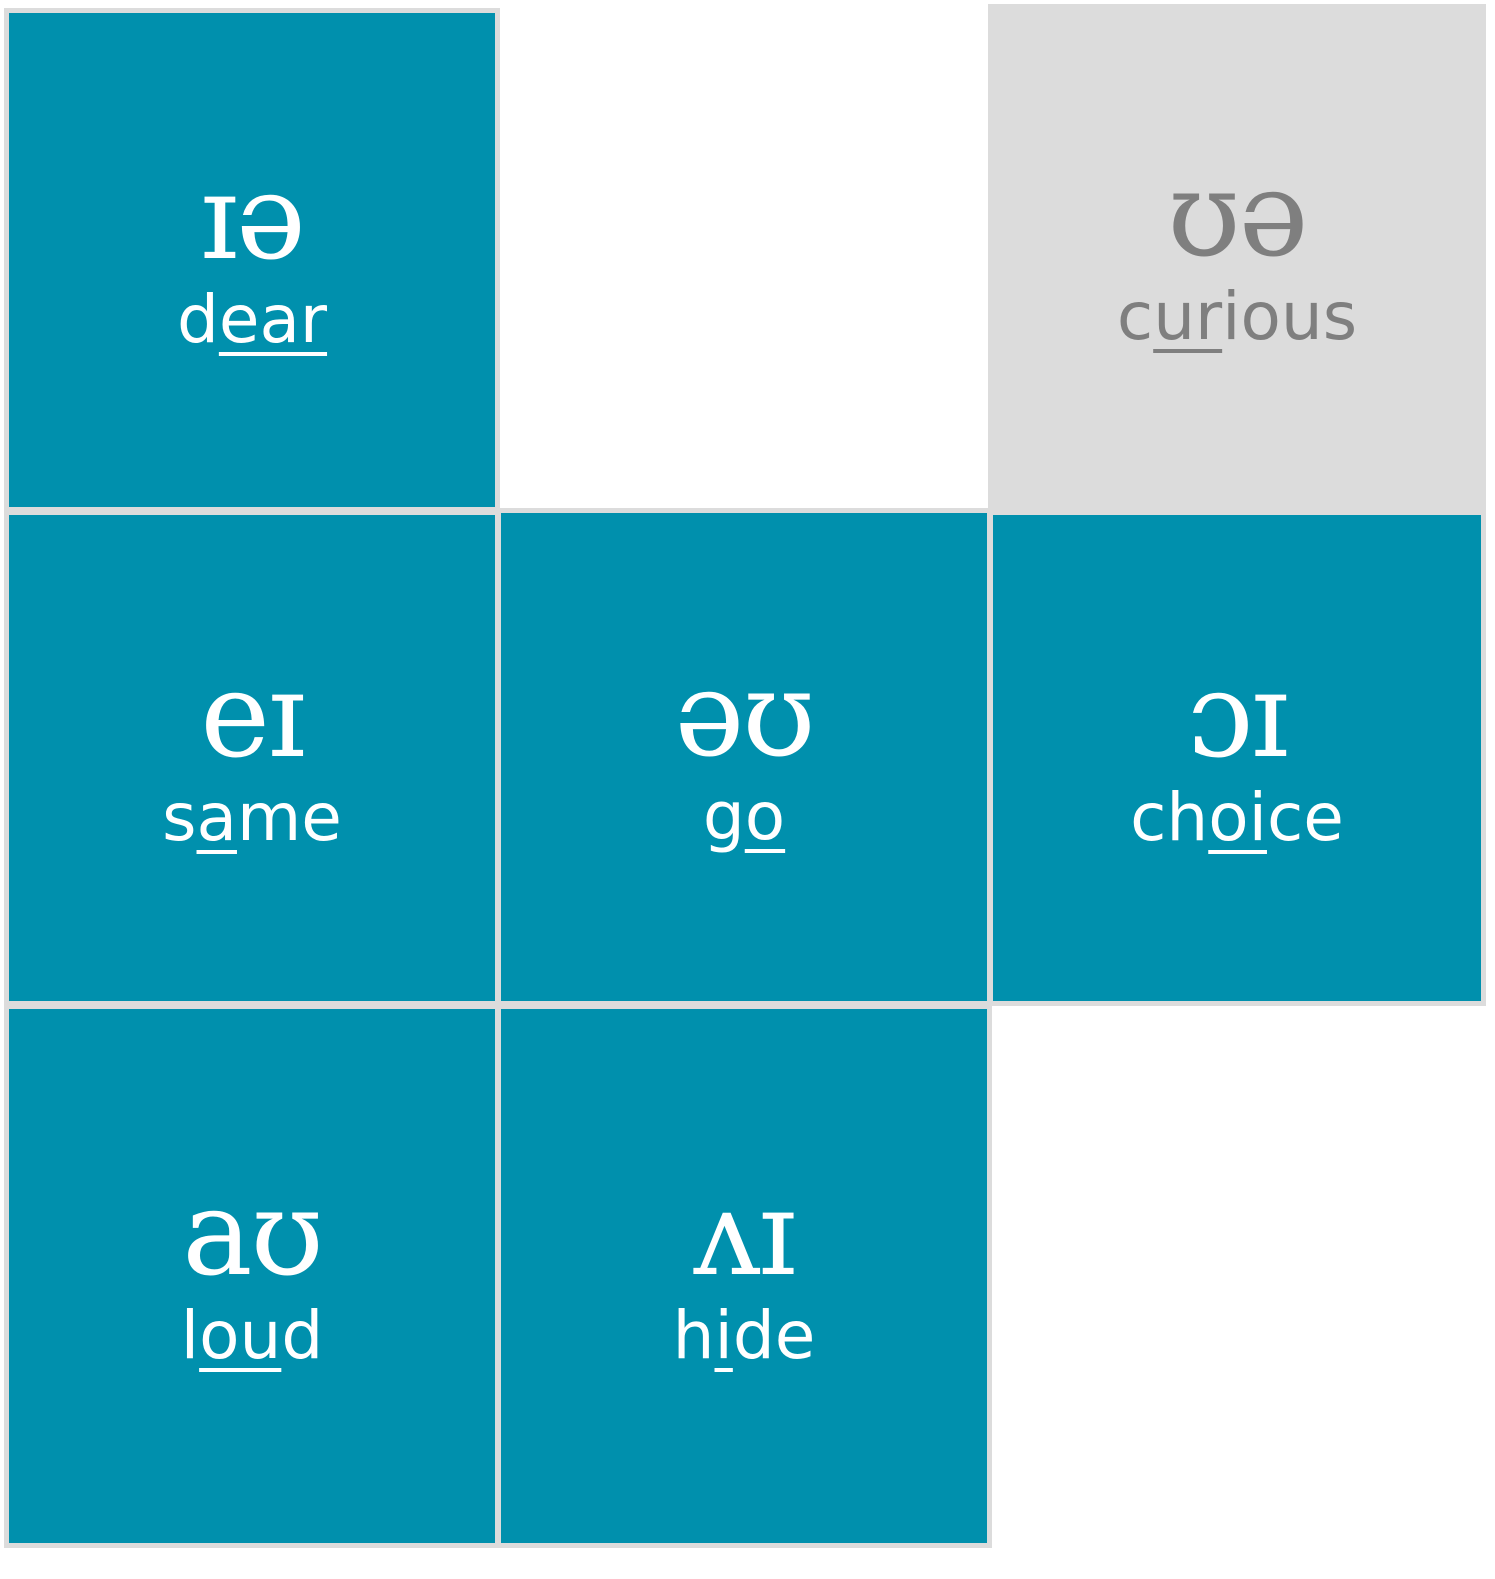 The height and width of the screenshot is (1579, 1495). I want to click on diphthong-tile-au: aʊ loud, so click(252, 1276).